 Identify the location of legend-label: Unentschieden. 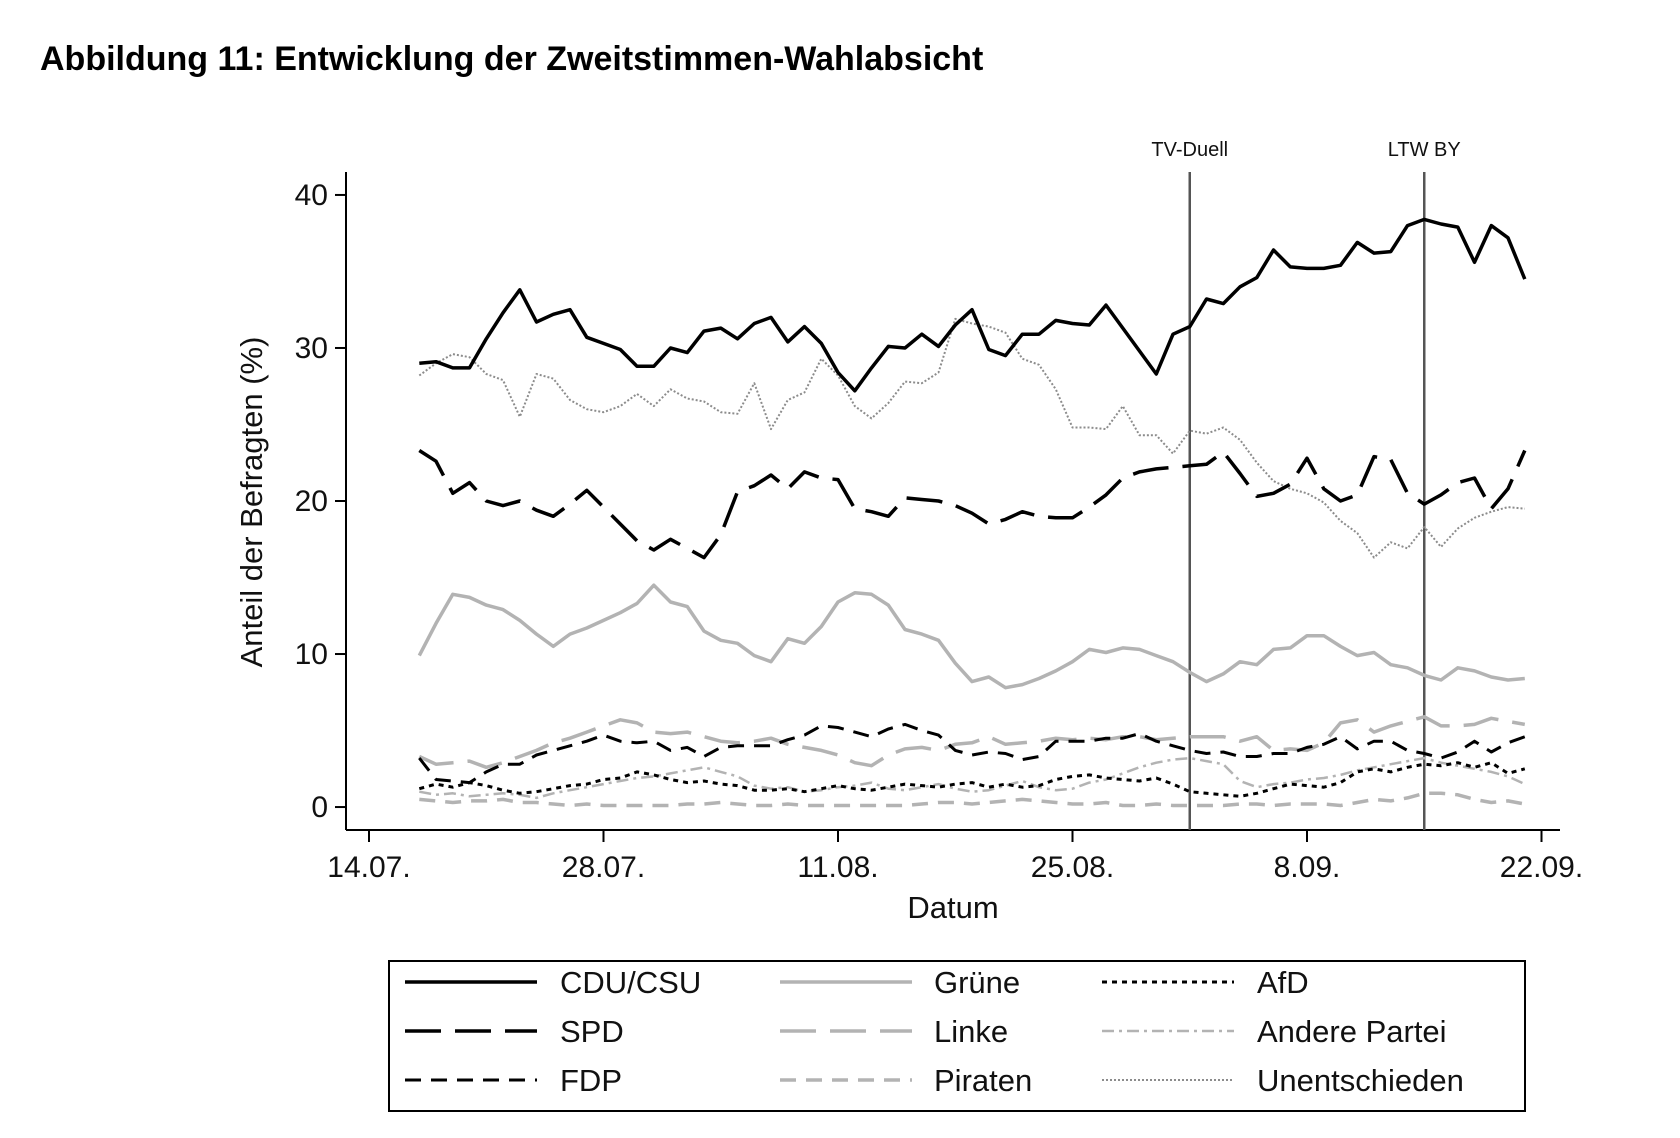
(1360, 1080).